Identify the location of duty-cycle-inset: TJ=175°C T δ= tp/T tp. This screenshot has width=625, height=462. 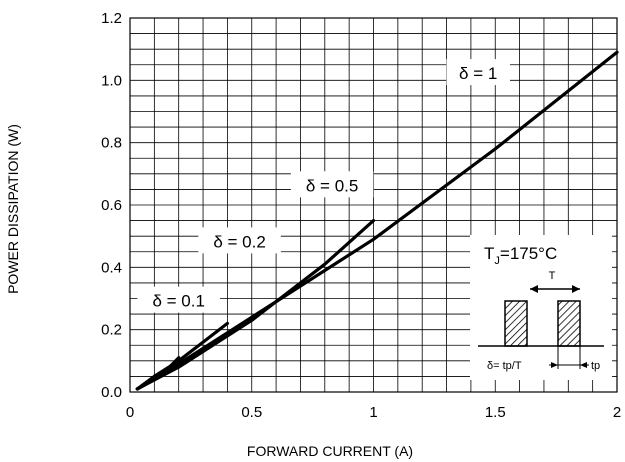
(541, 307).